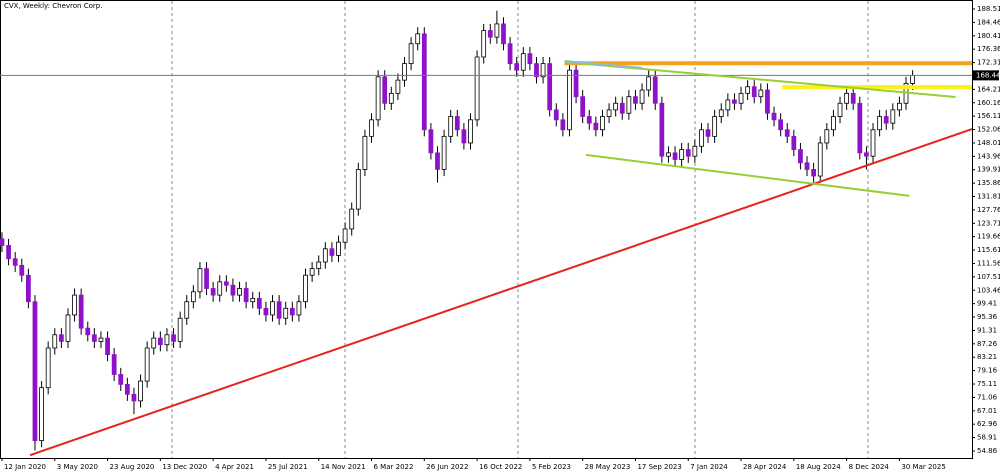 This screenshot has height=474, width=1000. Describe the element at coordinates (988, 197) in the screenshot. I see `y-tick-label: 131.81` at that location.